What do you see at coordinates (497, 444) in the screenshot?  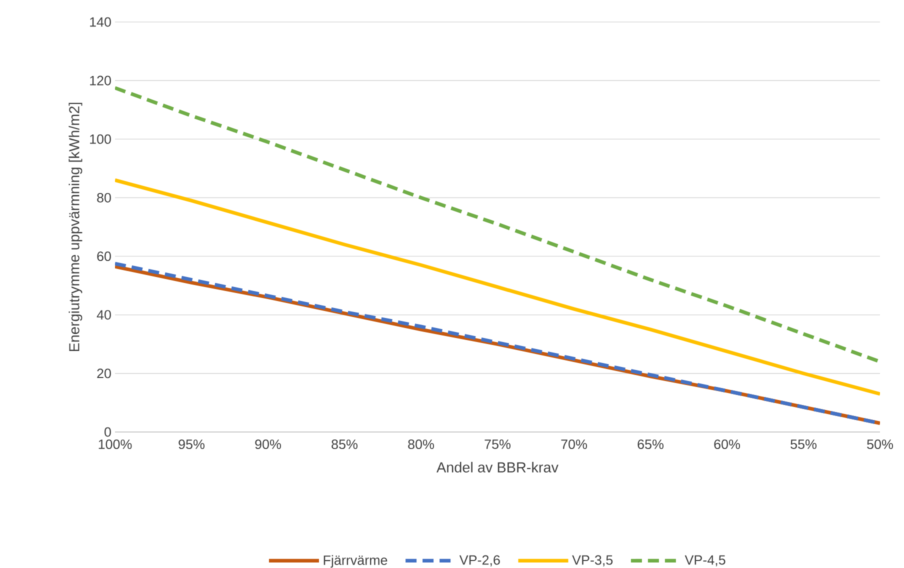 I see `x-tick-label: 75%` at bounding box center [497, 444].